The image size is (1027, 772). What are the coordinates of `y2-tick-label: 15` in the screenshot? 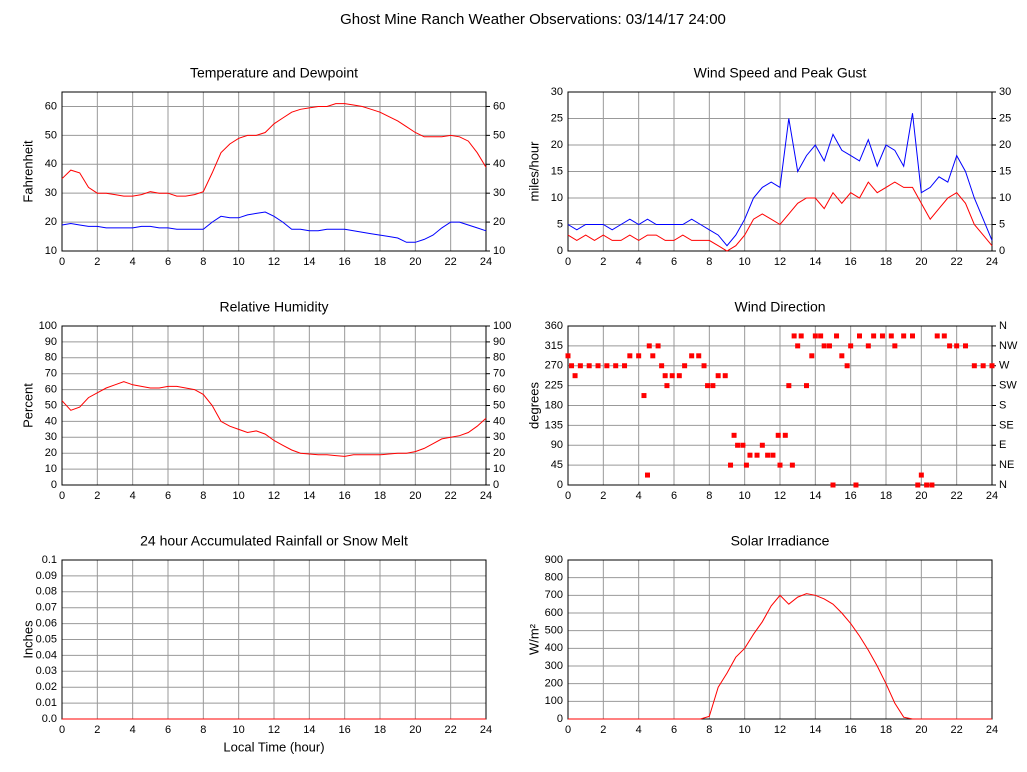 It's located at (1005, 171).